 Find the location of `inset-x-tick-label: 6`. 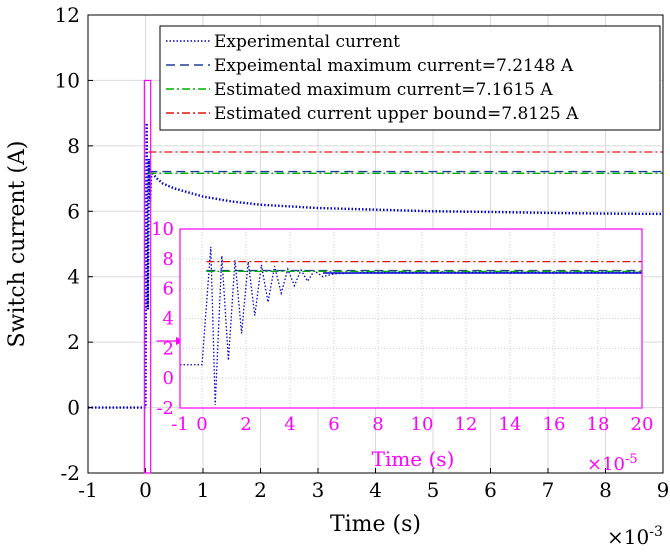

inset-x-tick-label: 6 is located at coordinates (333, 424).